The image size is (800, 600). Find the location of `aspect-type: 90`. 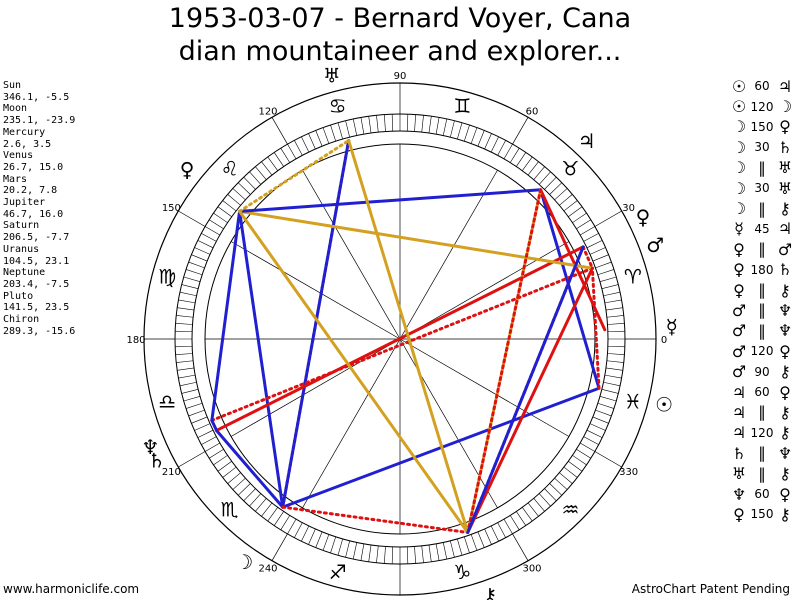

aspect-type: 90 is located at coordinates (762, 371).